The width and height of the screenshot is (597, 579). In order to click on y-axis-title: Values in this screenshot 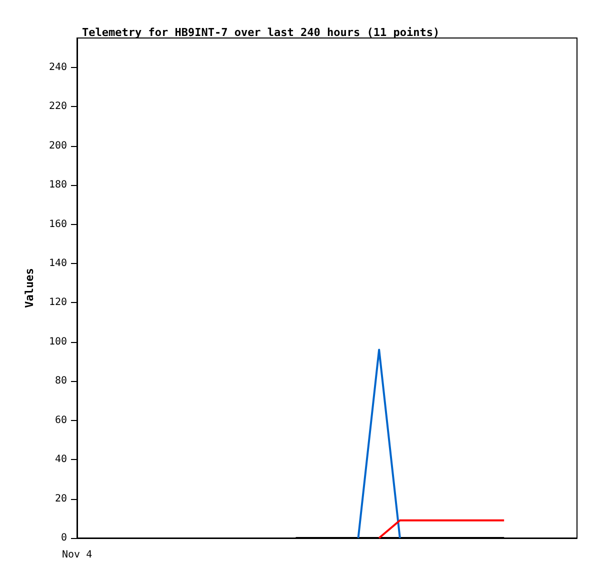, I will do `click(29, 288)`.